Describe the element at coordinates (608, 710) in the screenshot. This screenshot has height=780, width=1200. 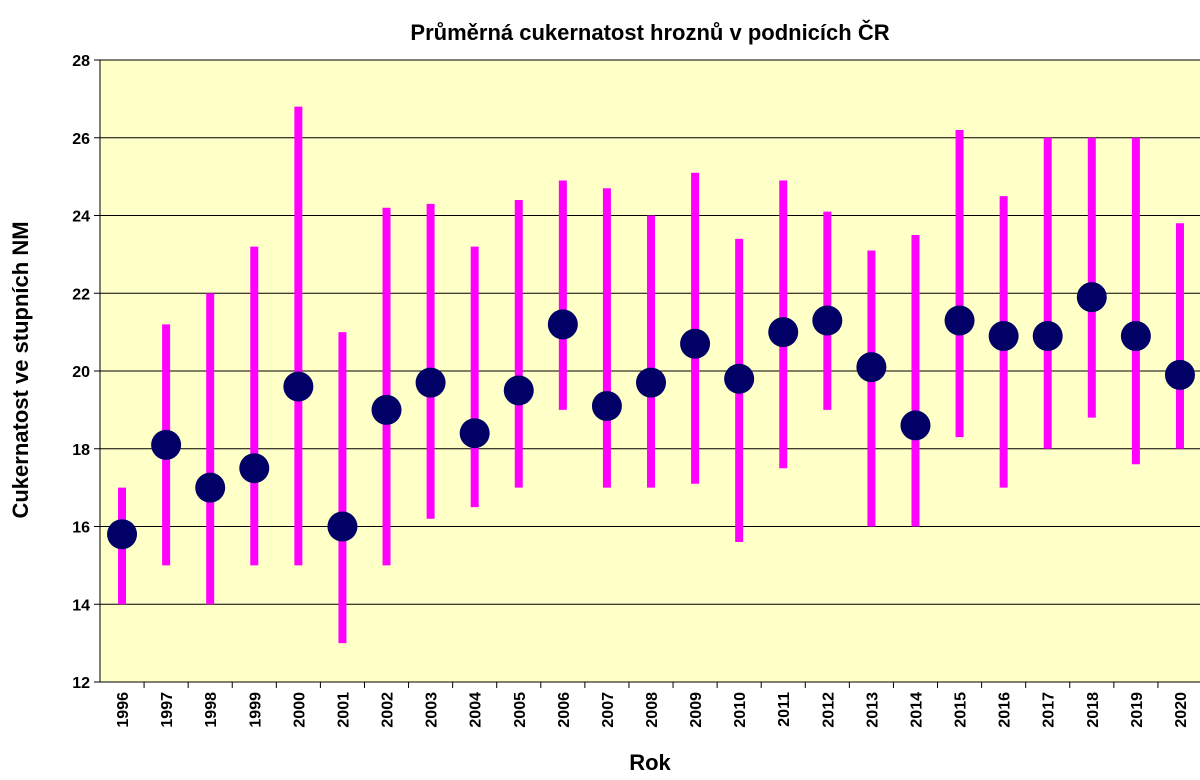
I see `x-tick-label: 2007` at that location.